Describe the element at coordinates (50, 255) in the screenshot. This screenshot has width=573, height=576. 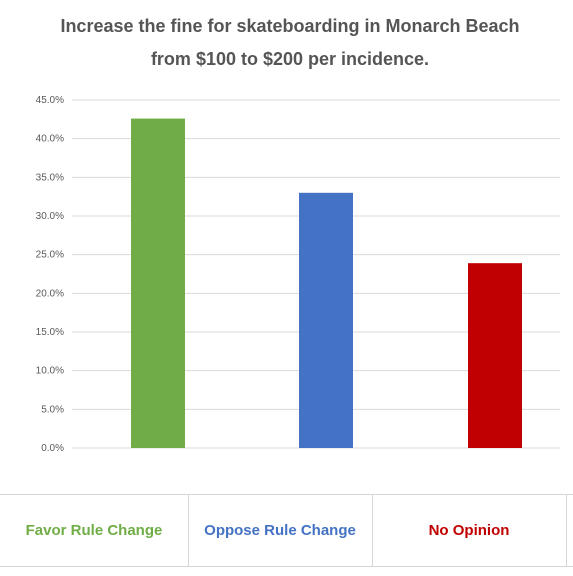
I see `y-tick-label: 25.0%` at that location.